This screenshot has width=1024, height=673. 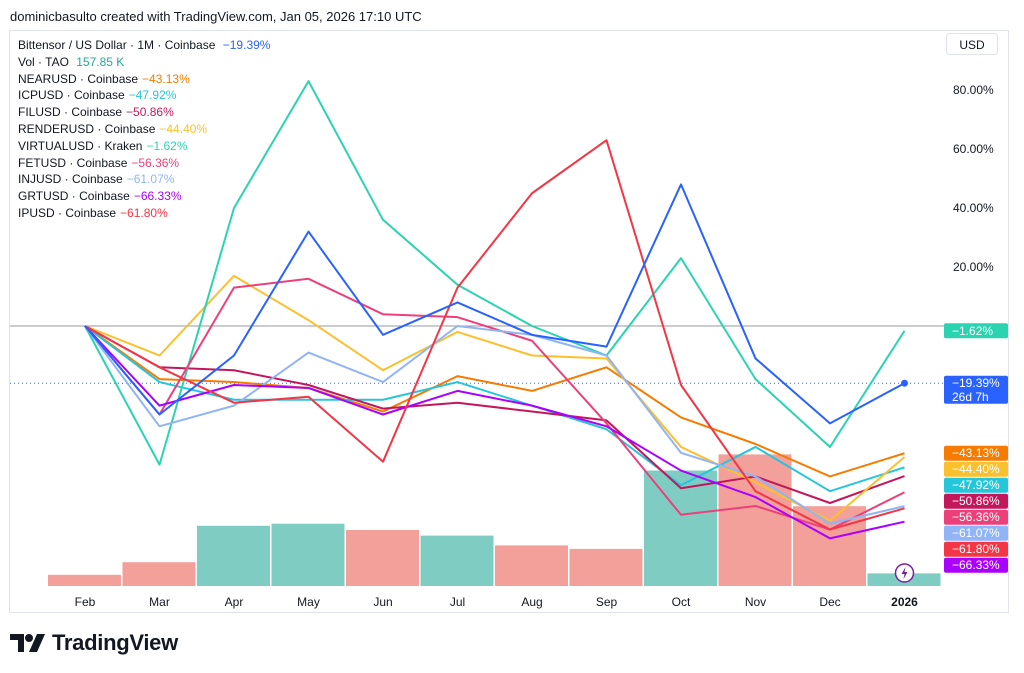 I want to click on legend-row-icpusd: ICPUSD · Coinbase −47.92%, so click(x=144, y=95).